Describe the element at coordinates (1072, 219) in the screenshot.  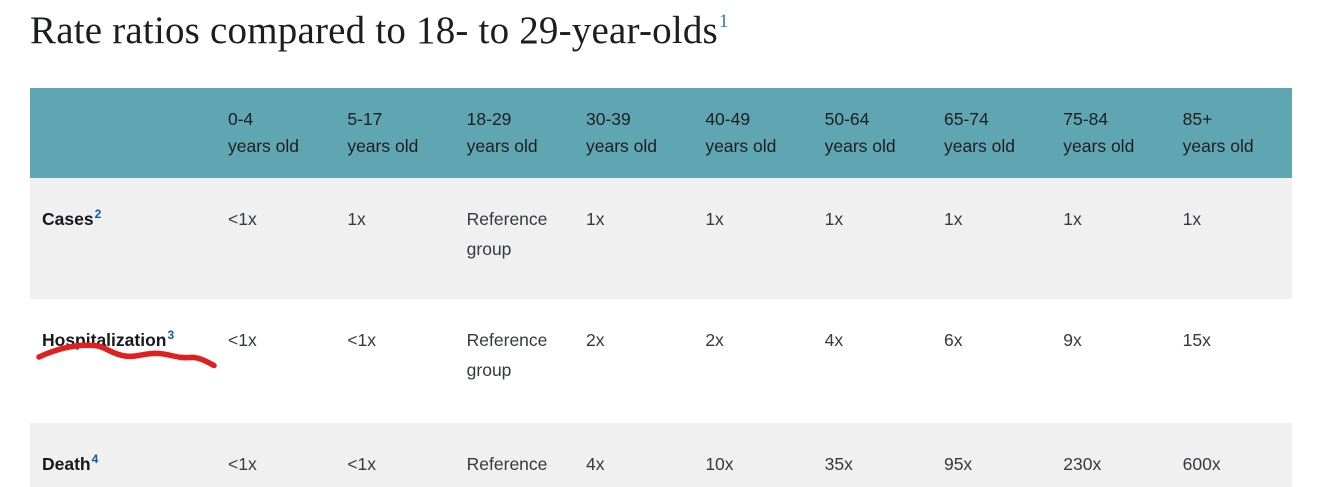
I see `cell-cases-75-84: 1x` at that location.